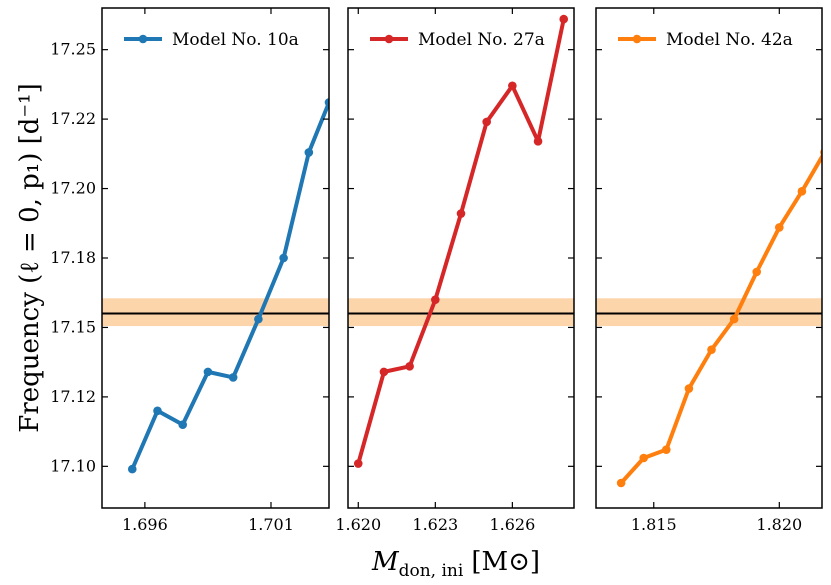 The width and height of the screenshot is (831, 585). What do you see at coordinates (235, 40) in the screenshot?
I see `legend-label: Model No. 10a` at bounding box center [235, 40].